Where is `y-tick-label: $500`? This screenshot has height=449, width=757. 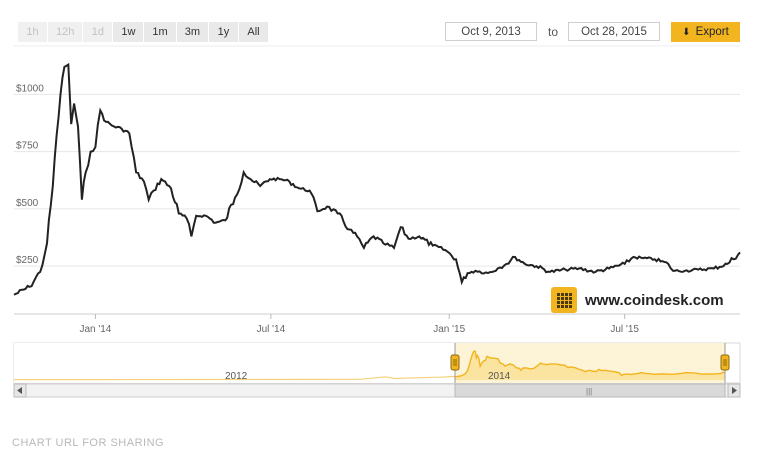 y-tick-label: $500 is located at coordinates (27, 203).